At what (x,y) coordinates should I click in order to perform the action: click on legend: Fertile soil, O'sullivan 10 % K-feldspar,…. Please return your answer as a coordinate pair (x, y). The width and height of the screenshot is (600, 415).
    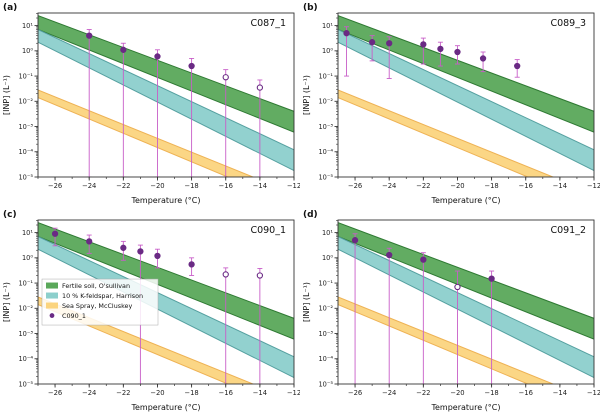
    Looking at the image, I should click on (100, 302).